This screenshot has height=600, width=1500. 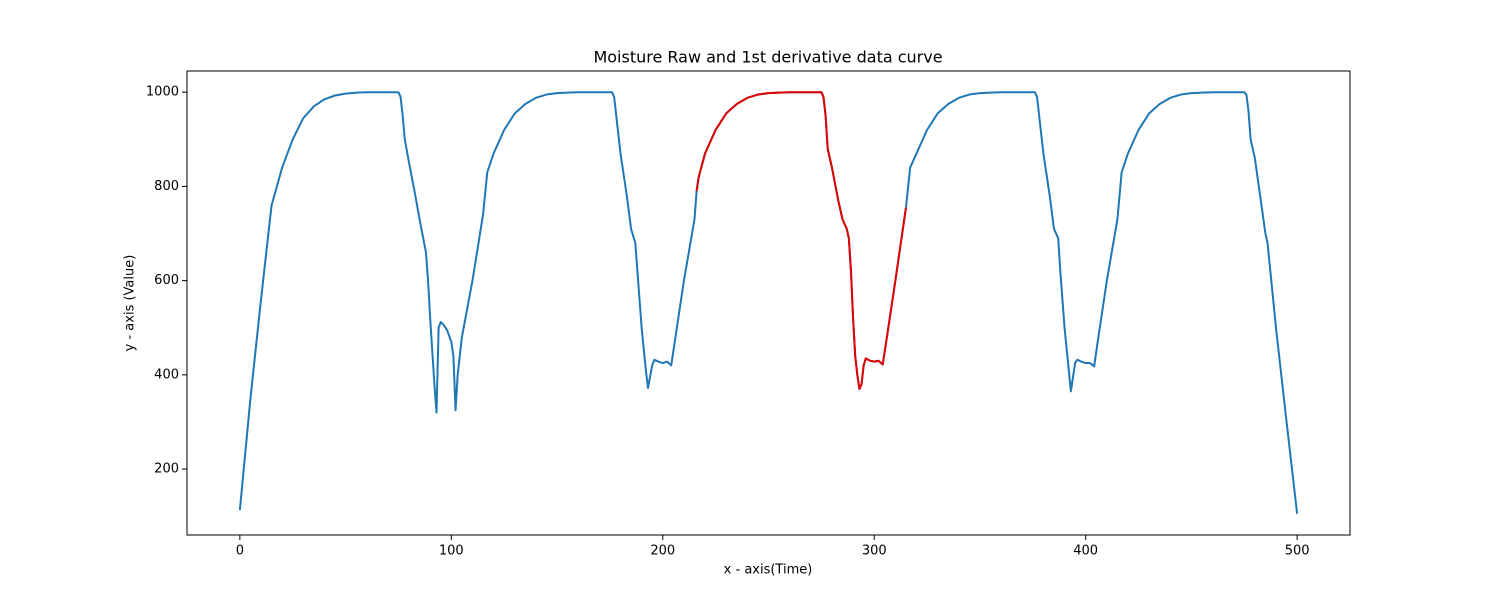 I want to click on x-tick-label: 400, so click(x=1085, y=551).